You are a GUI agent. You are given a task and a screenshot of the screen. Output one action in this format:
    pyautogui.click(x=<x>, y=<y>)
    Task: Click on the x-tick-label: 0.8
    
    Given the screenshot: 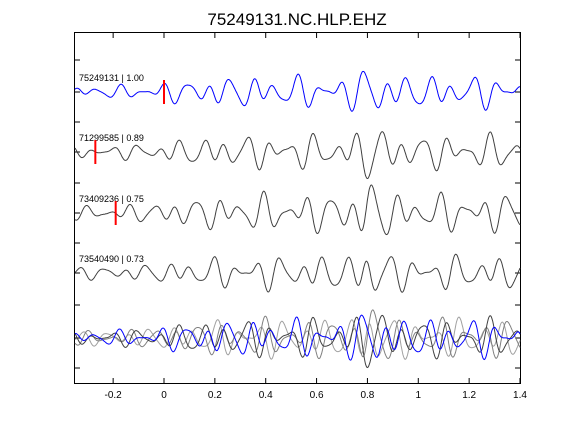 What is the action you would take?
    pyautogui.click(x=367, y=395)
    